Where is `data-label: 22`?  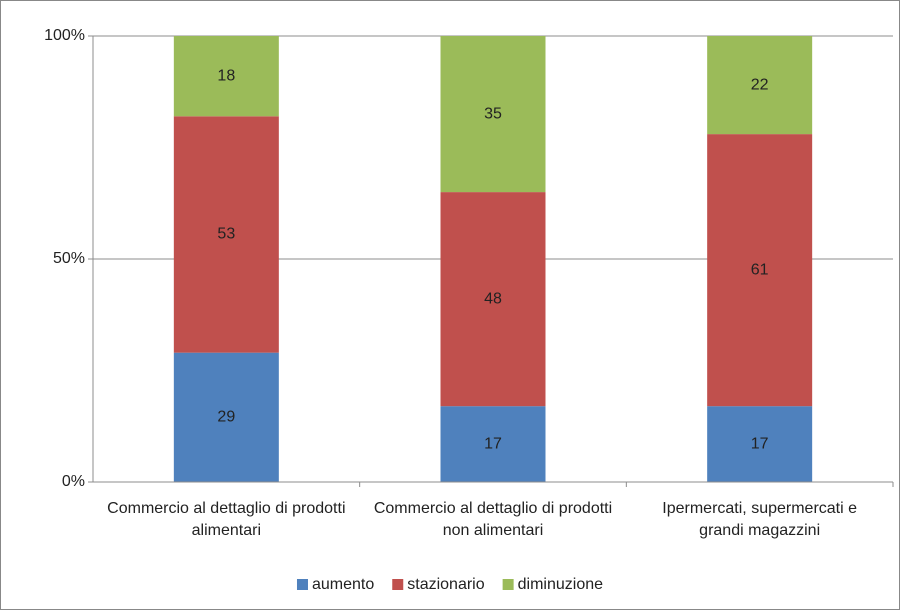 data-label: 22 is located at coordinates (760, 84).